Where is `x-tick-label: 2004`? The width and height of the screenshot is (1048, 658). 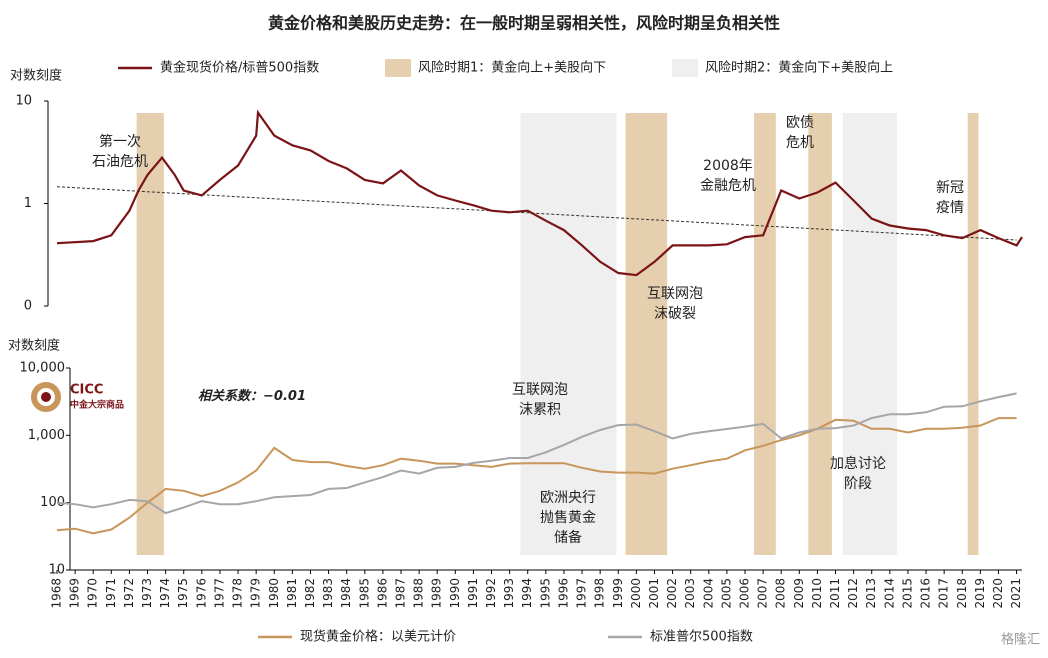
x-tick-label: 2004 is located at coordinates (708, 593).